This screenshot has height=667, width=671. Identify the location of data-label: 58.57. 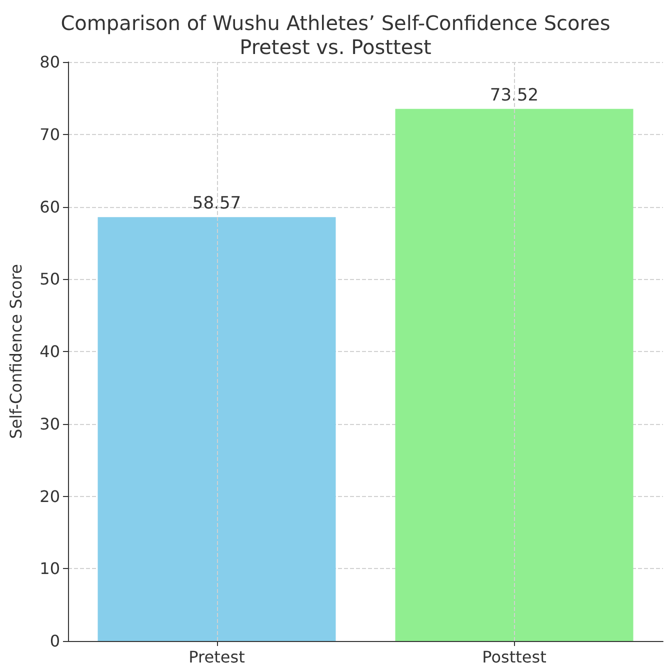
(217, 204).